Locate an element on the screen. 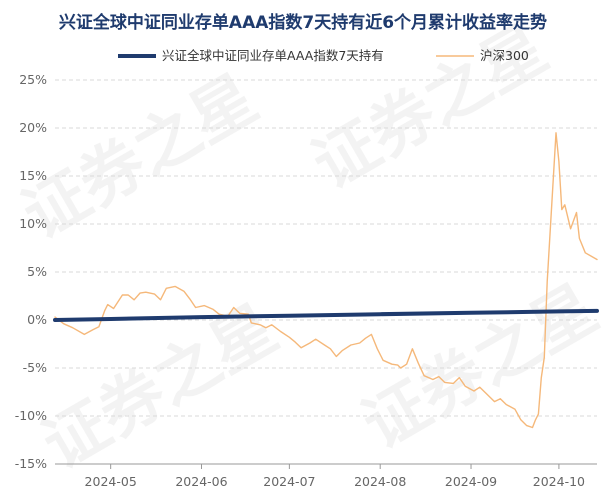 The image size is (606, 500). x-tick-label: 2024-08 is located at coordinates (380, 481).